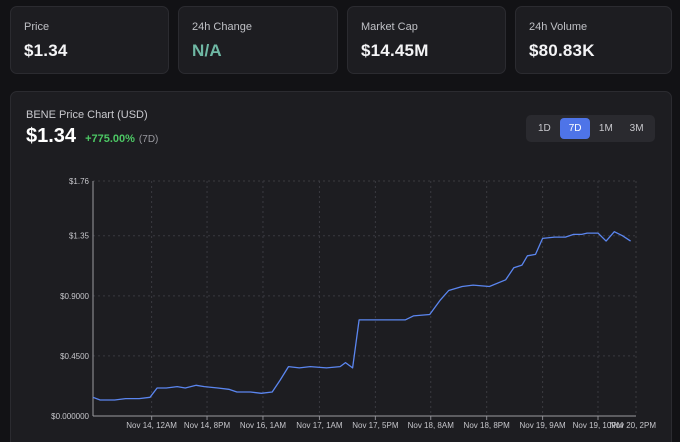 The width and height of the screenshot is (680, 442). Describe the element at coordinates (51, 136) in the screenshot. I see `current-price: $1.34` at that location.